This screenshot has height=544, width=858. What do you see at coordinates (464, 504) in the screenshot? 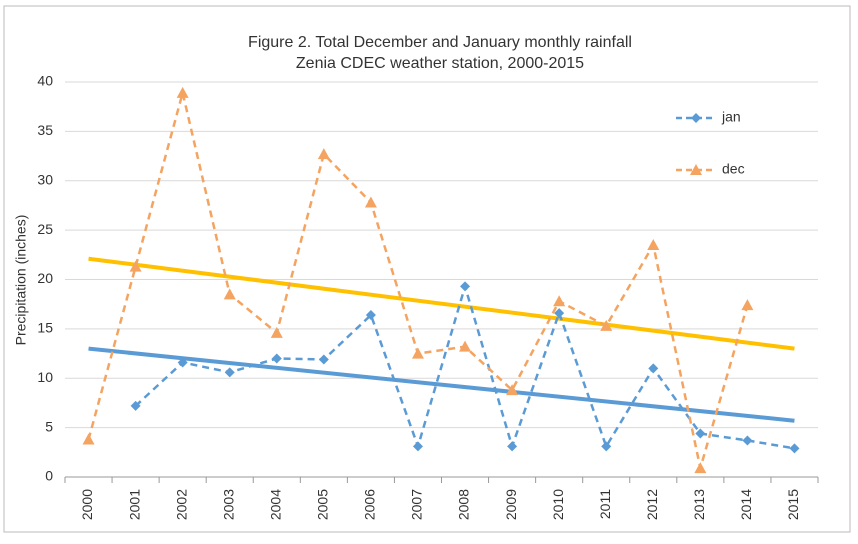
I see `x-tick-label: 2008` at bounding box center [464, 504].